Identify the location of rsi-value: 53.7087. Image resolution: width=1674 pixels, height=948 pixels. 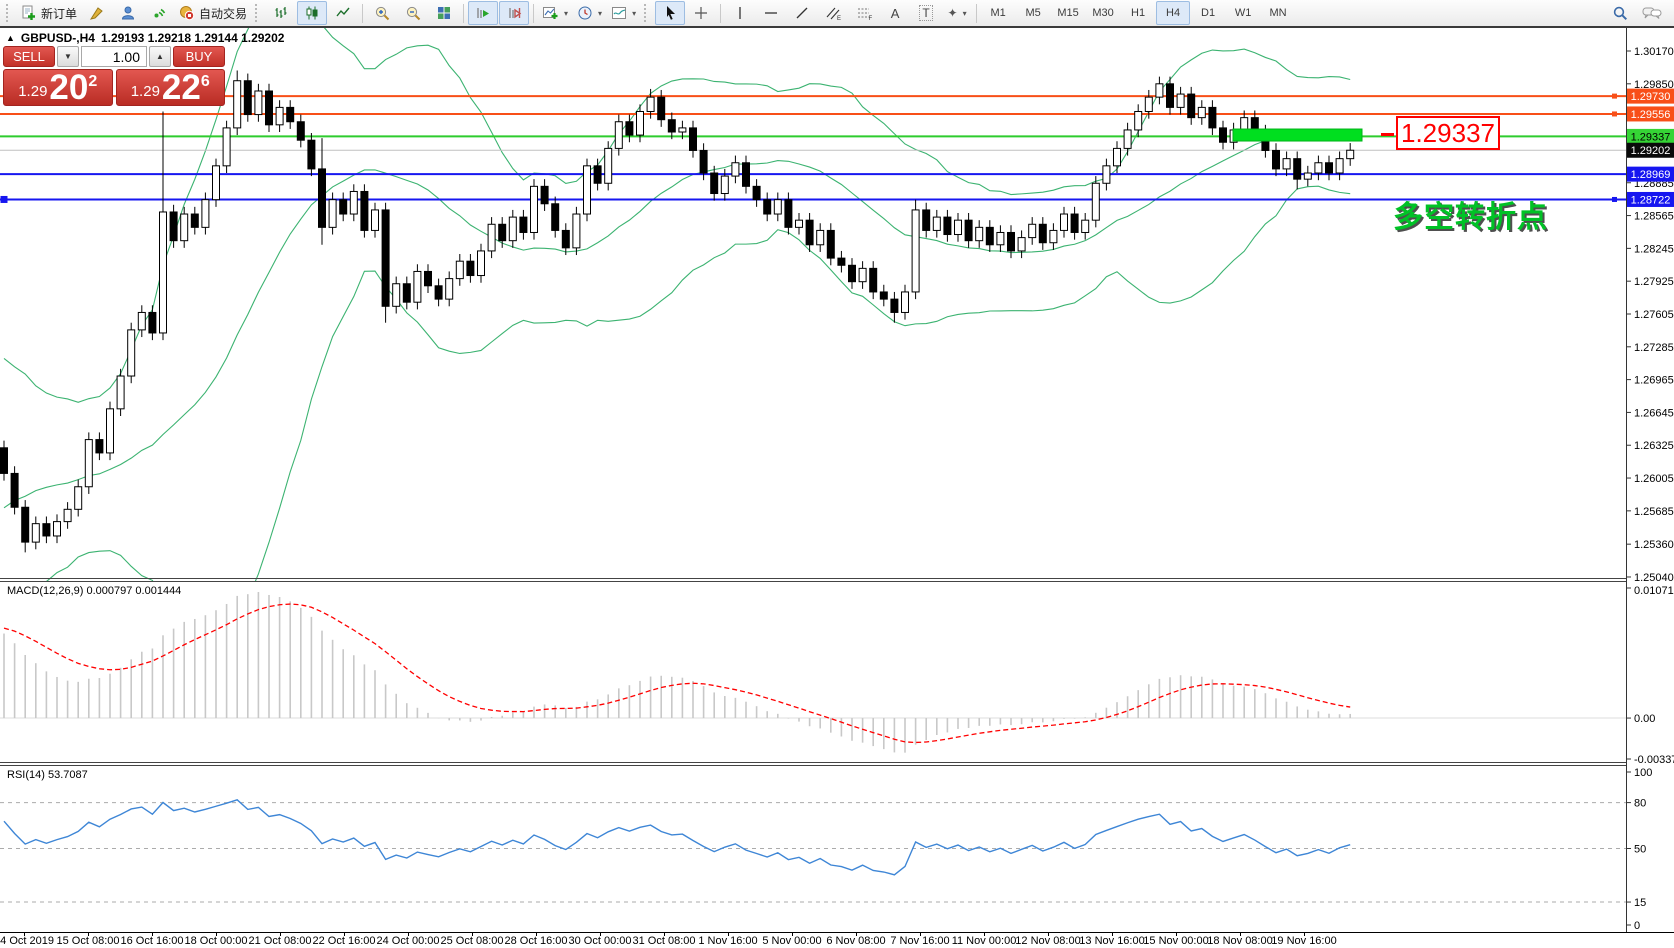
(67, 775).